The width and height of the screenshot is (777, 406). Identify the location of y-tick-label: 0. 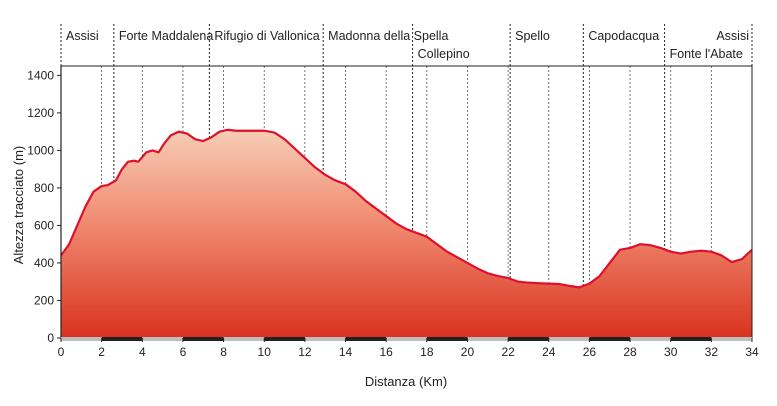
(50, 338).